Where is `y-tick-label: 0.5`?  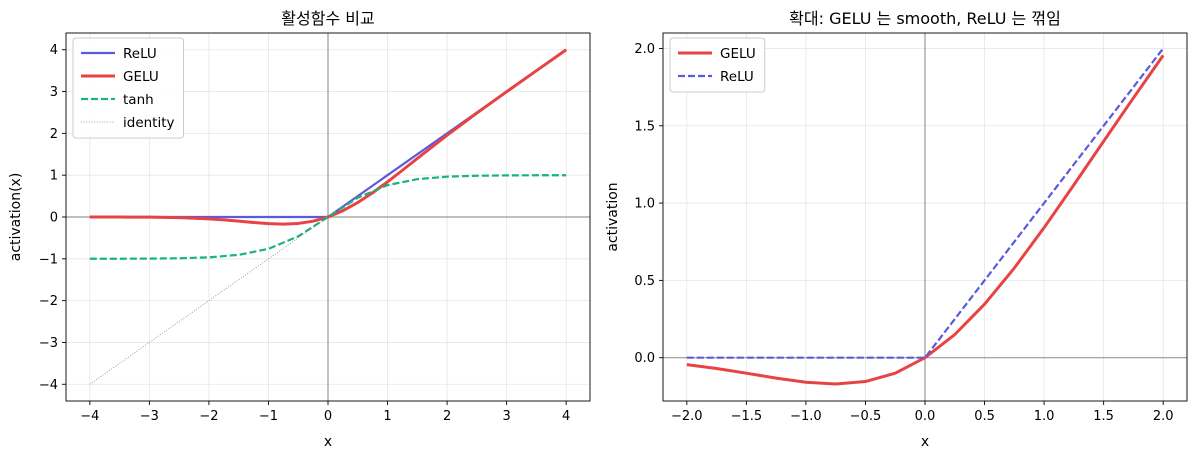
y-tick-label: 0.5 is located at coordinates (644, 281).